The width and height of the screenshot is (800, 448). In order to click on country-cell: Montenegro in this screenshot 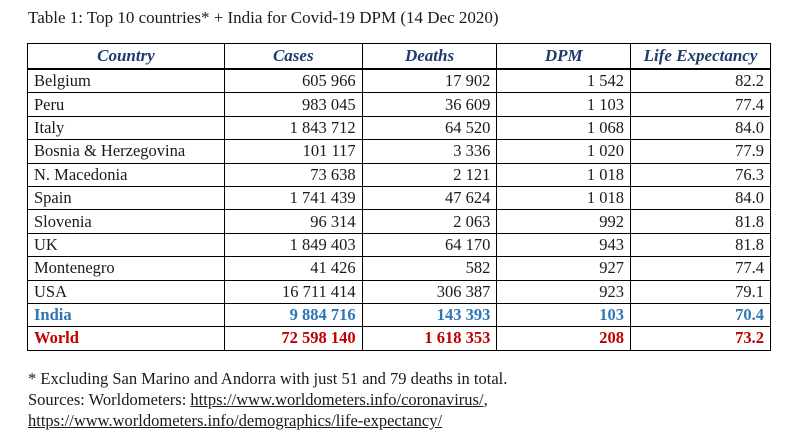, I will do `click(126, 268)`.